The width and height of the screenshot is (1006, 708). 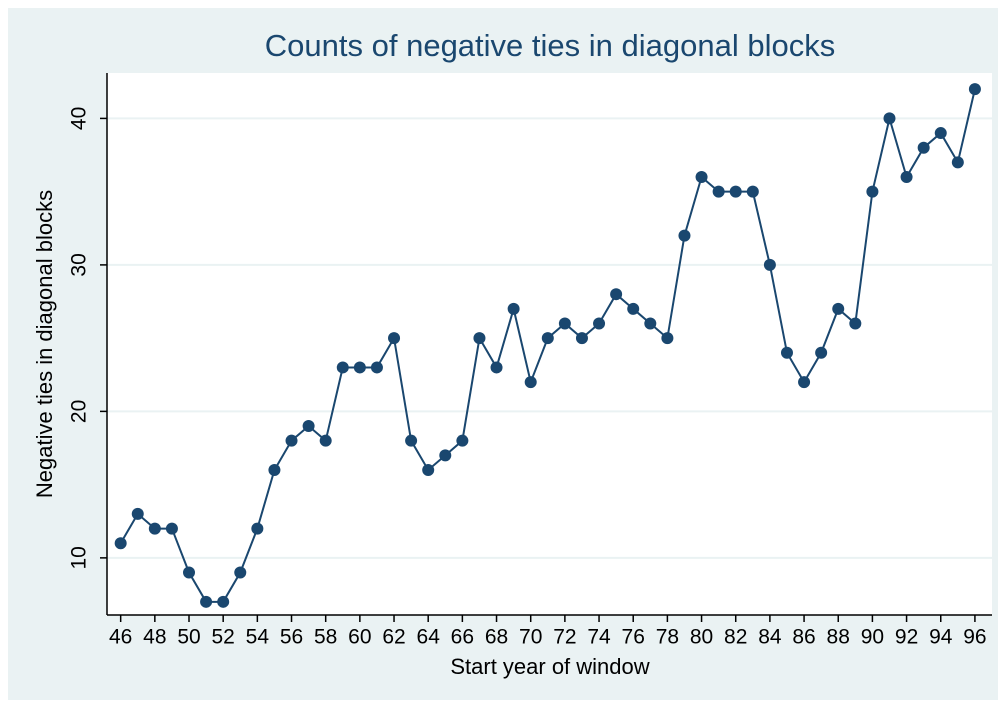 What do you see at coordinates (599, 637) in the screenshot?
I see `x-tick-label: 74` at bounding box center [599, 637].